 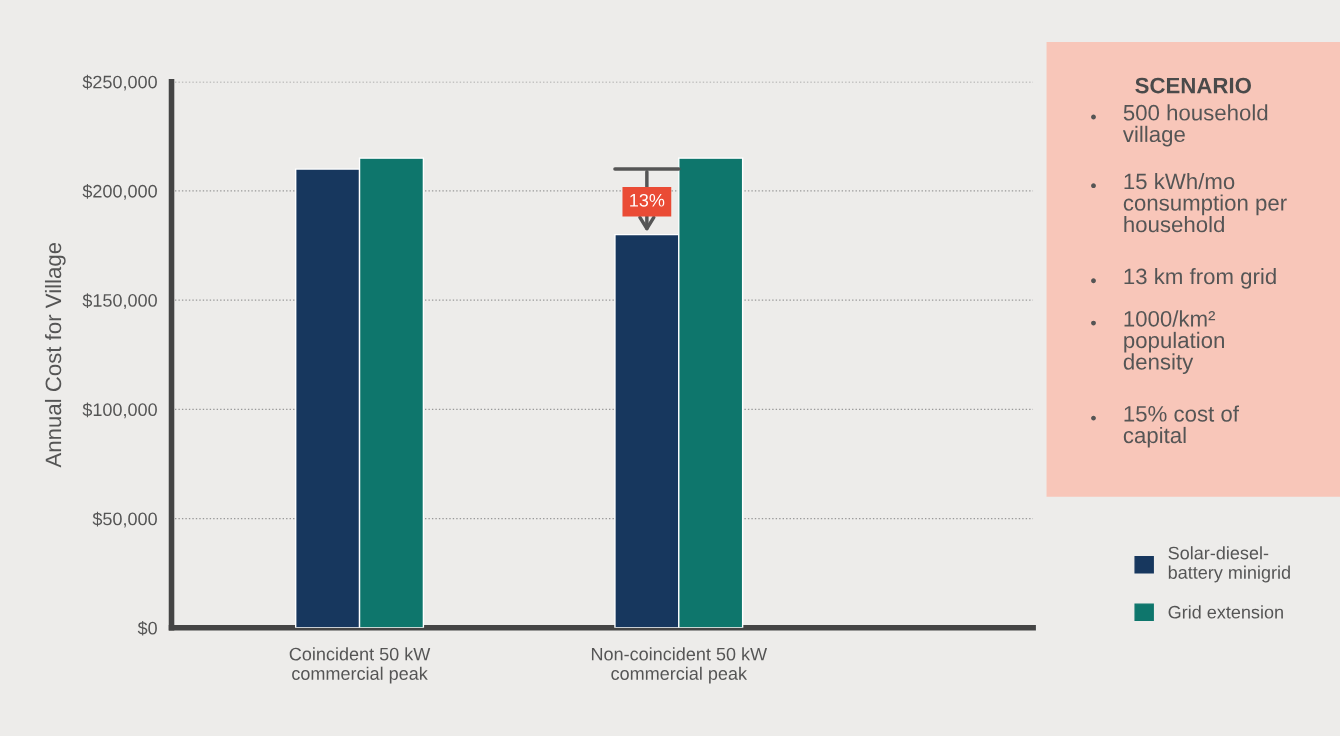 I want to click on y-tick-label: $100,000, so click(x=119, y=410).